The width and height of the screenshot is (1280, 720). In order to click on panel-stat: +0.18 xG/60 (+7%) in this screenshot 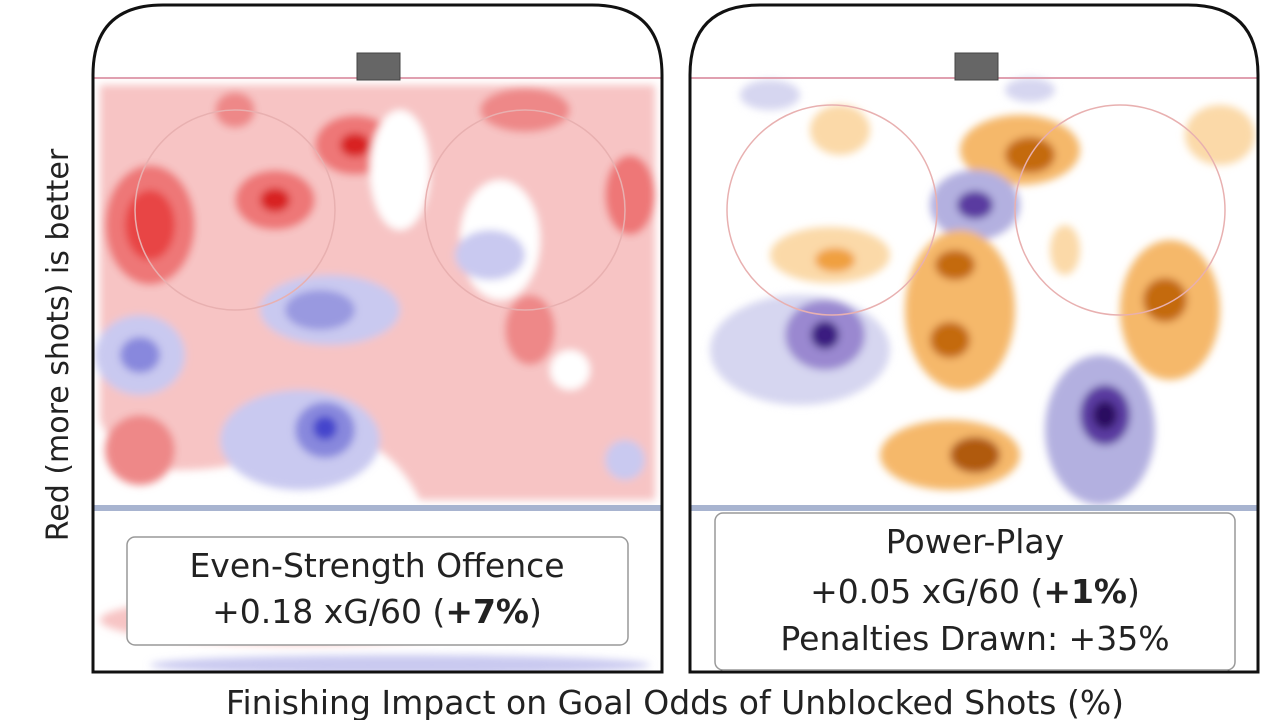, I will do `click(377, 611)`.